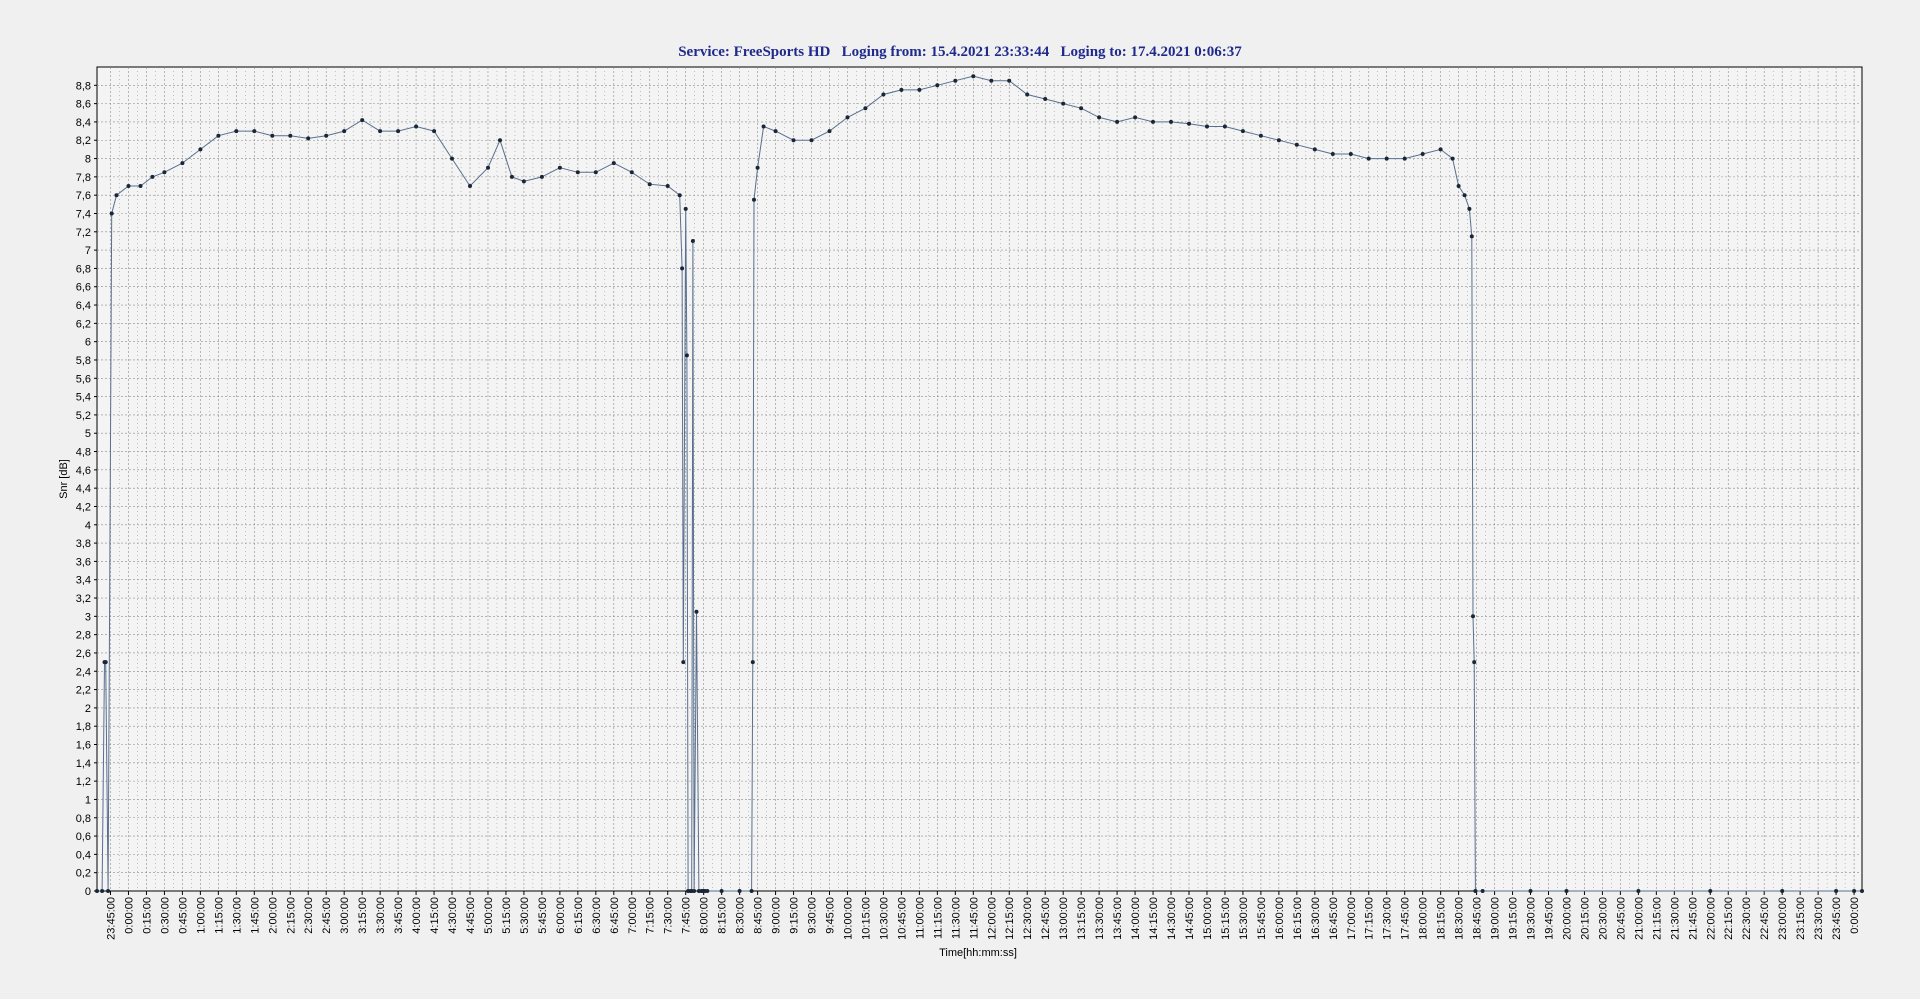  Describe the element at coordinates (759, 915) in the screenshot. I see `x-tick-label: 8:45:00` at that location.